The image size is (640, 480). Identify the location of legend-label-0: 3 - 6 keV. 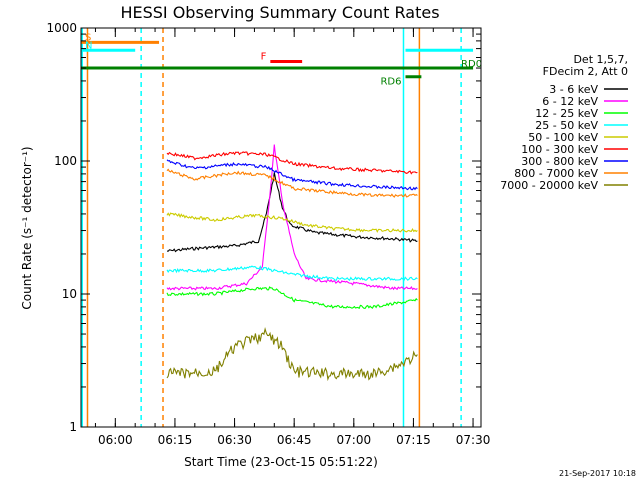
(573, 89).